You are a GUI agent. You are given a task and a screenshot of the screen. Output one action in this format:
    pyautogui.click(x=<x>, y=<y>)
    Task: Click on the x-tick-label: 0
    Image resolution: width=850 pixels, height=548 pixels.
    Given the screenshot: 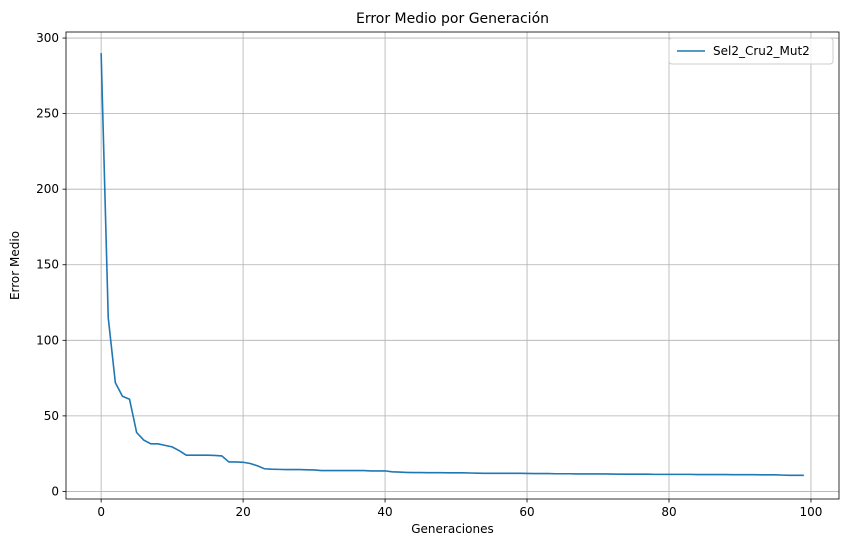 What is the action you would take?
    pyautogui.click(x=101, y=512)
    